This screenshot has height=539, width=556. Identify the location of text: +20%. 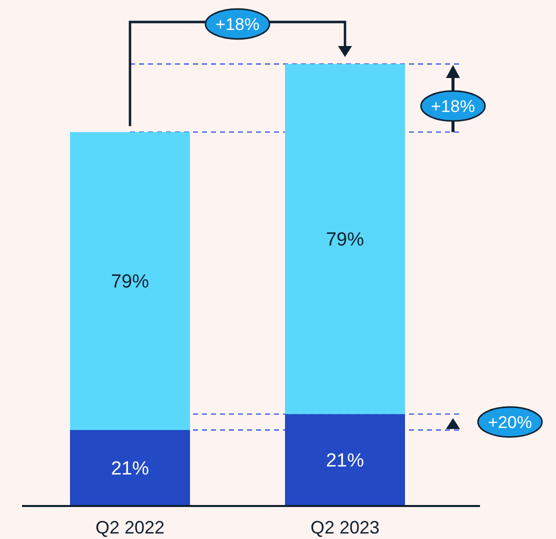
(510, 422).